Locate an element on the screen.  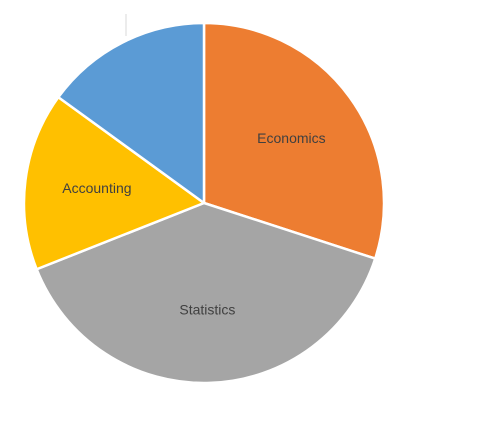
pie-label-economics: Economics is located at coordinates (291, 138).